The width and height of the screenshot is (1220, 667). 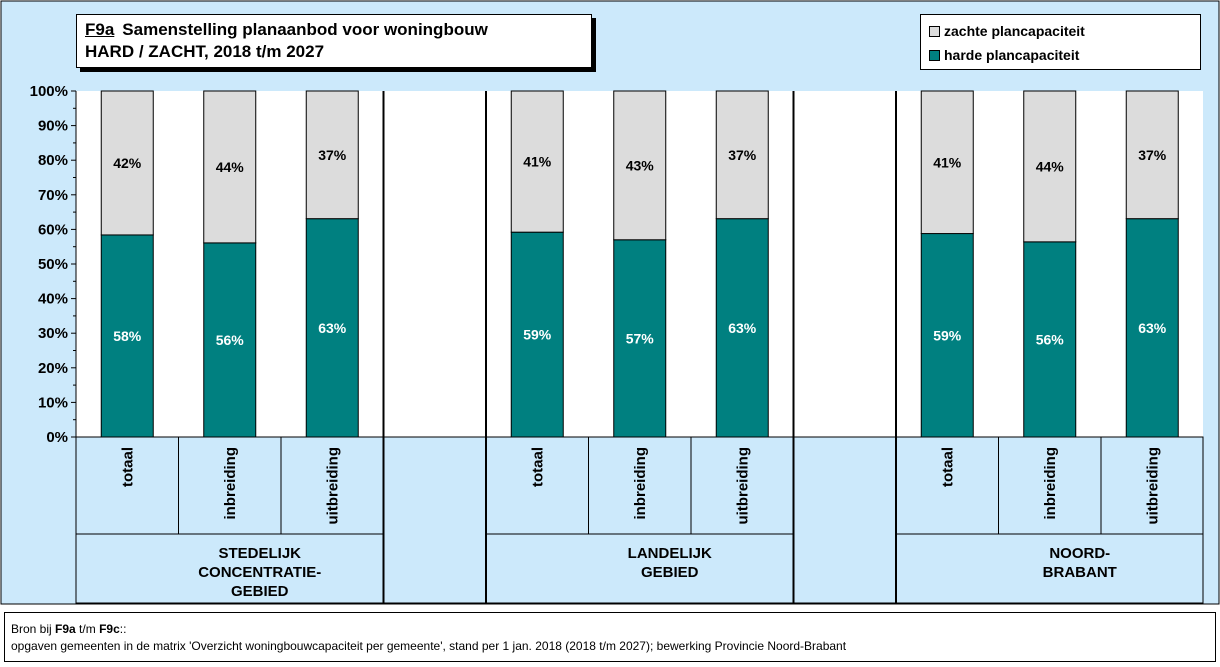 I want to click on legend-item-hard: harde plancapaciteit, so click(x=1060, y=55).